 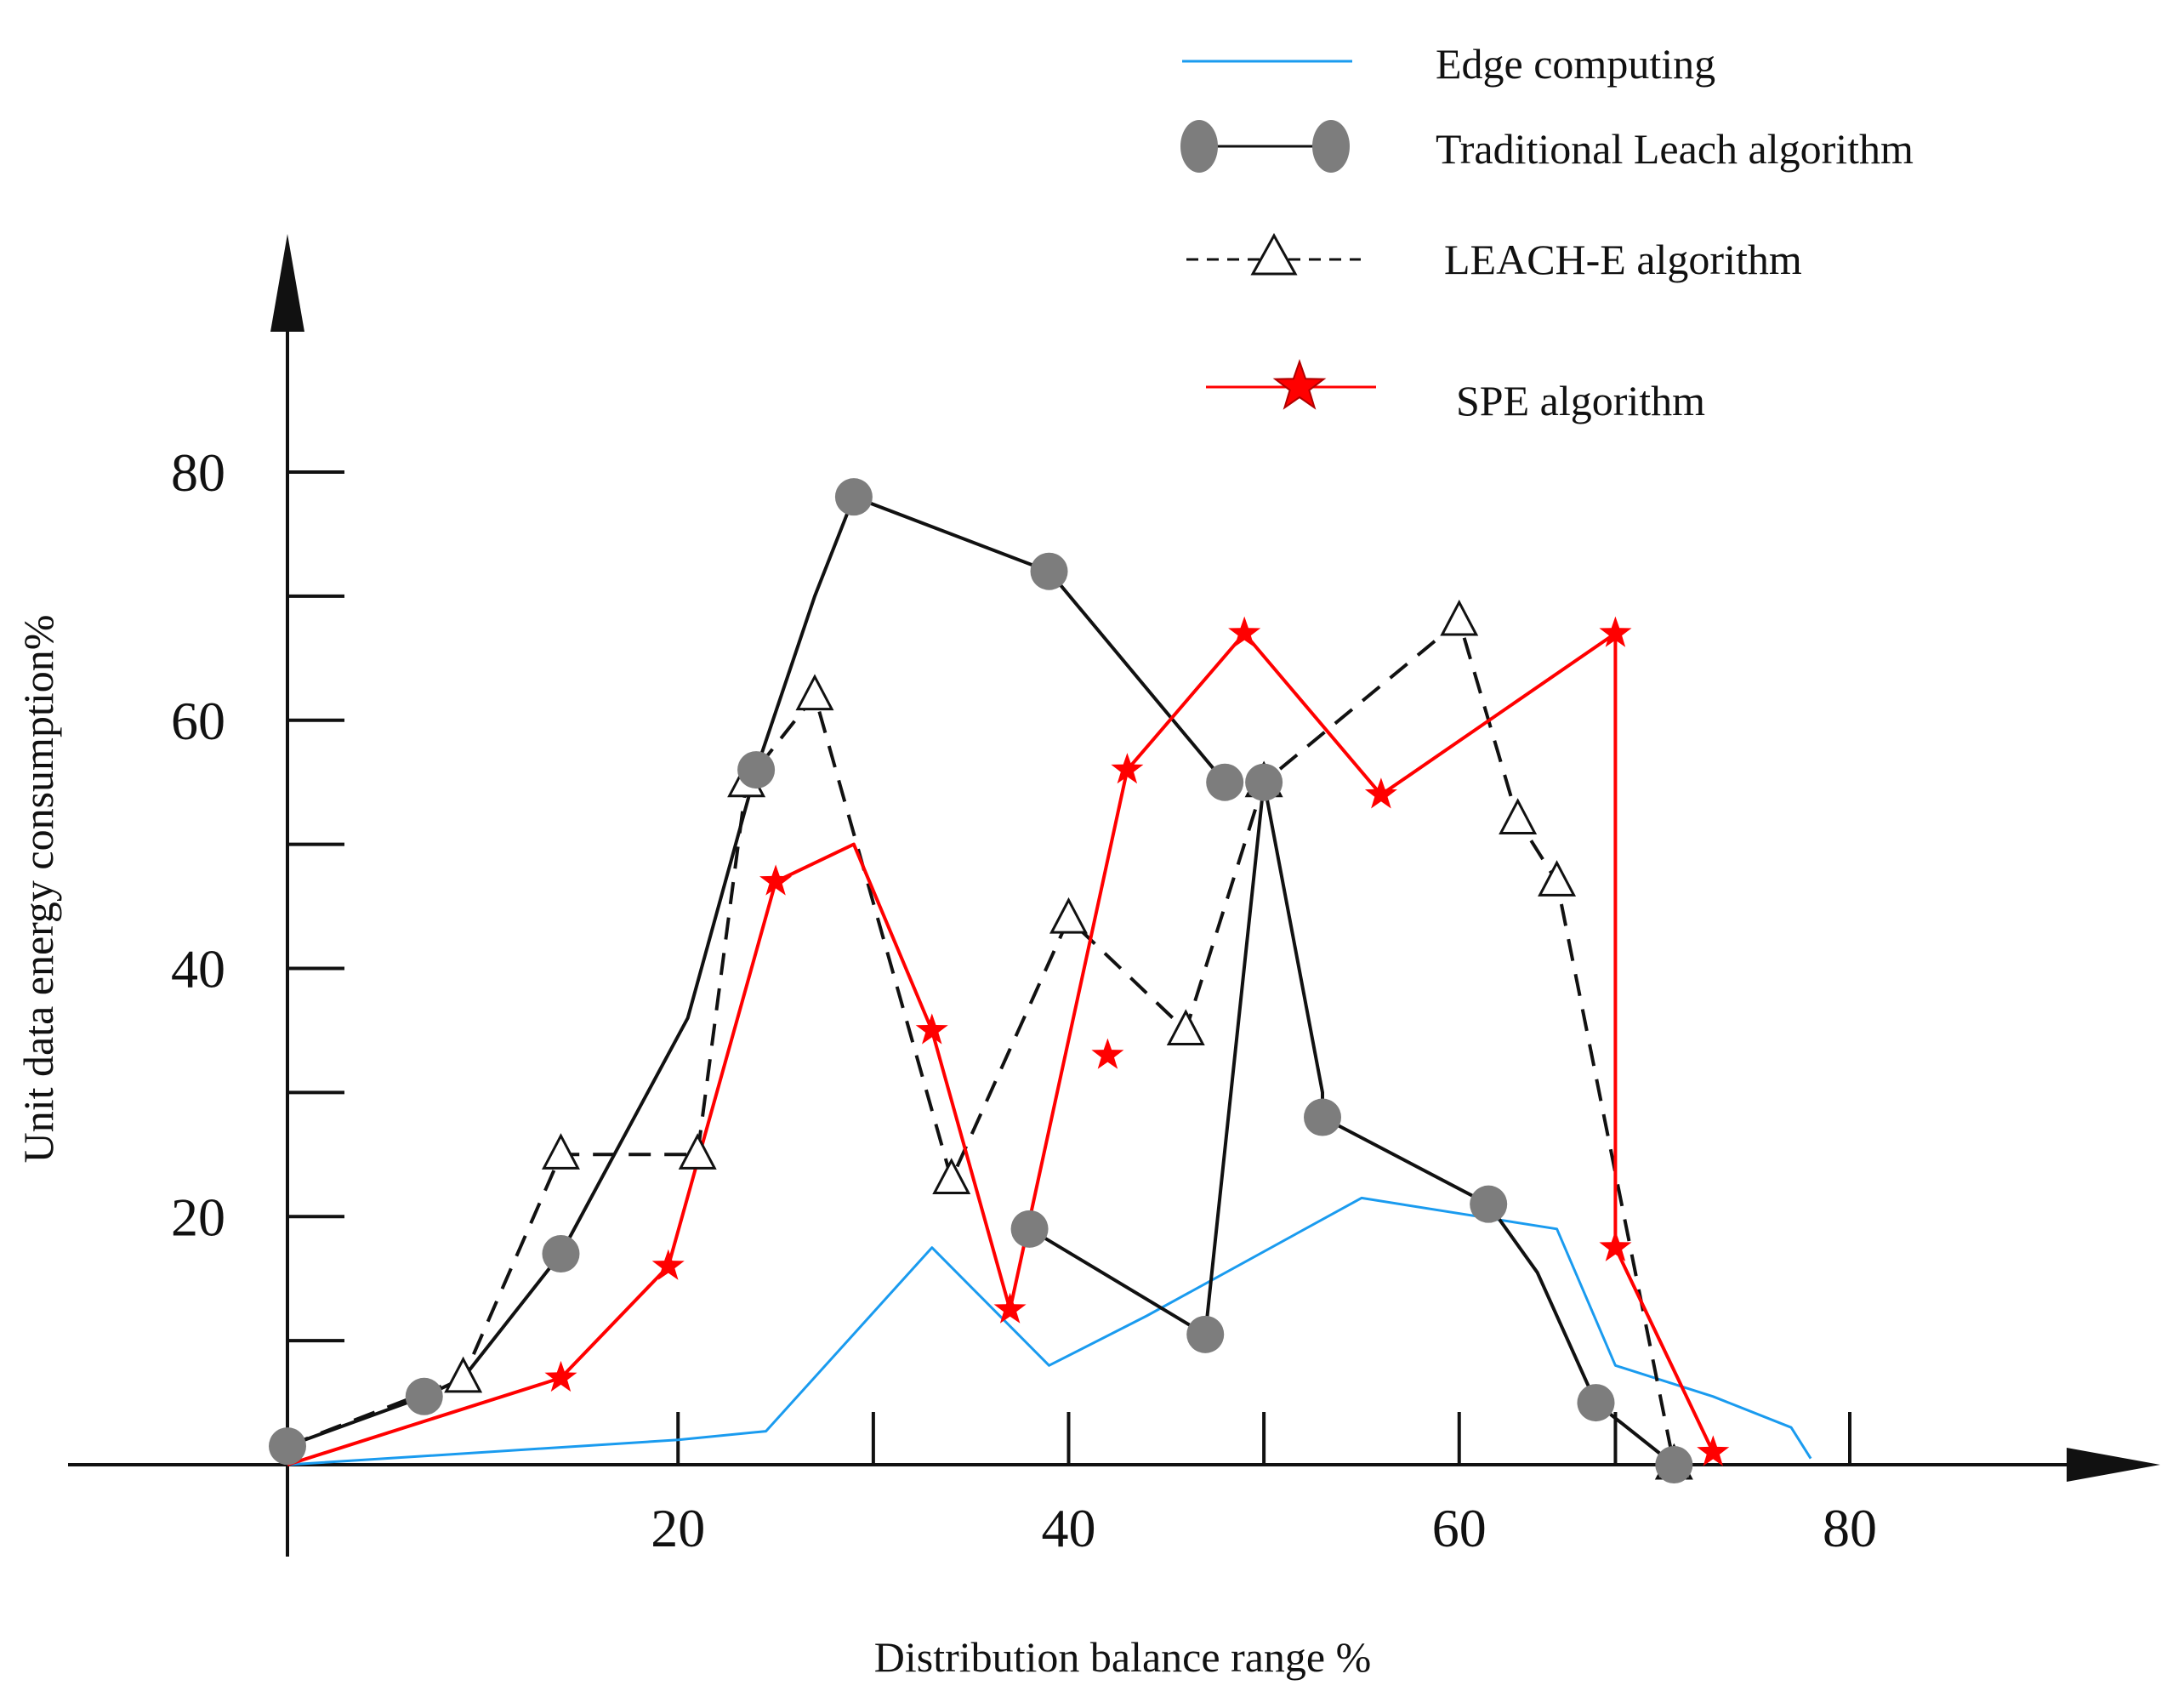 What do you see at coordinates (1049, 1331) in the screenshot?
I see `series-line-edge-computing` at bounding box center [1049, 1331].